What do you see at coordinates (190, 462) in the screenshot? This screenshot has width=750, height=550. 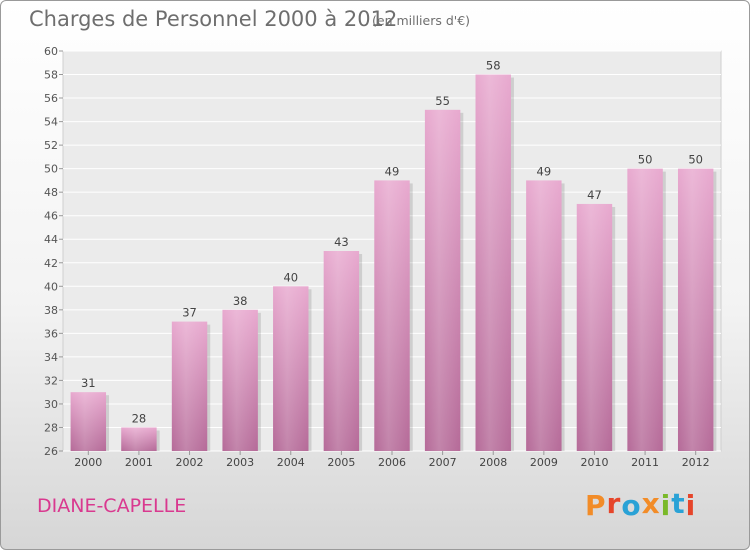 I see `x-tick-label: 2002` at bounding box center [190, 462].